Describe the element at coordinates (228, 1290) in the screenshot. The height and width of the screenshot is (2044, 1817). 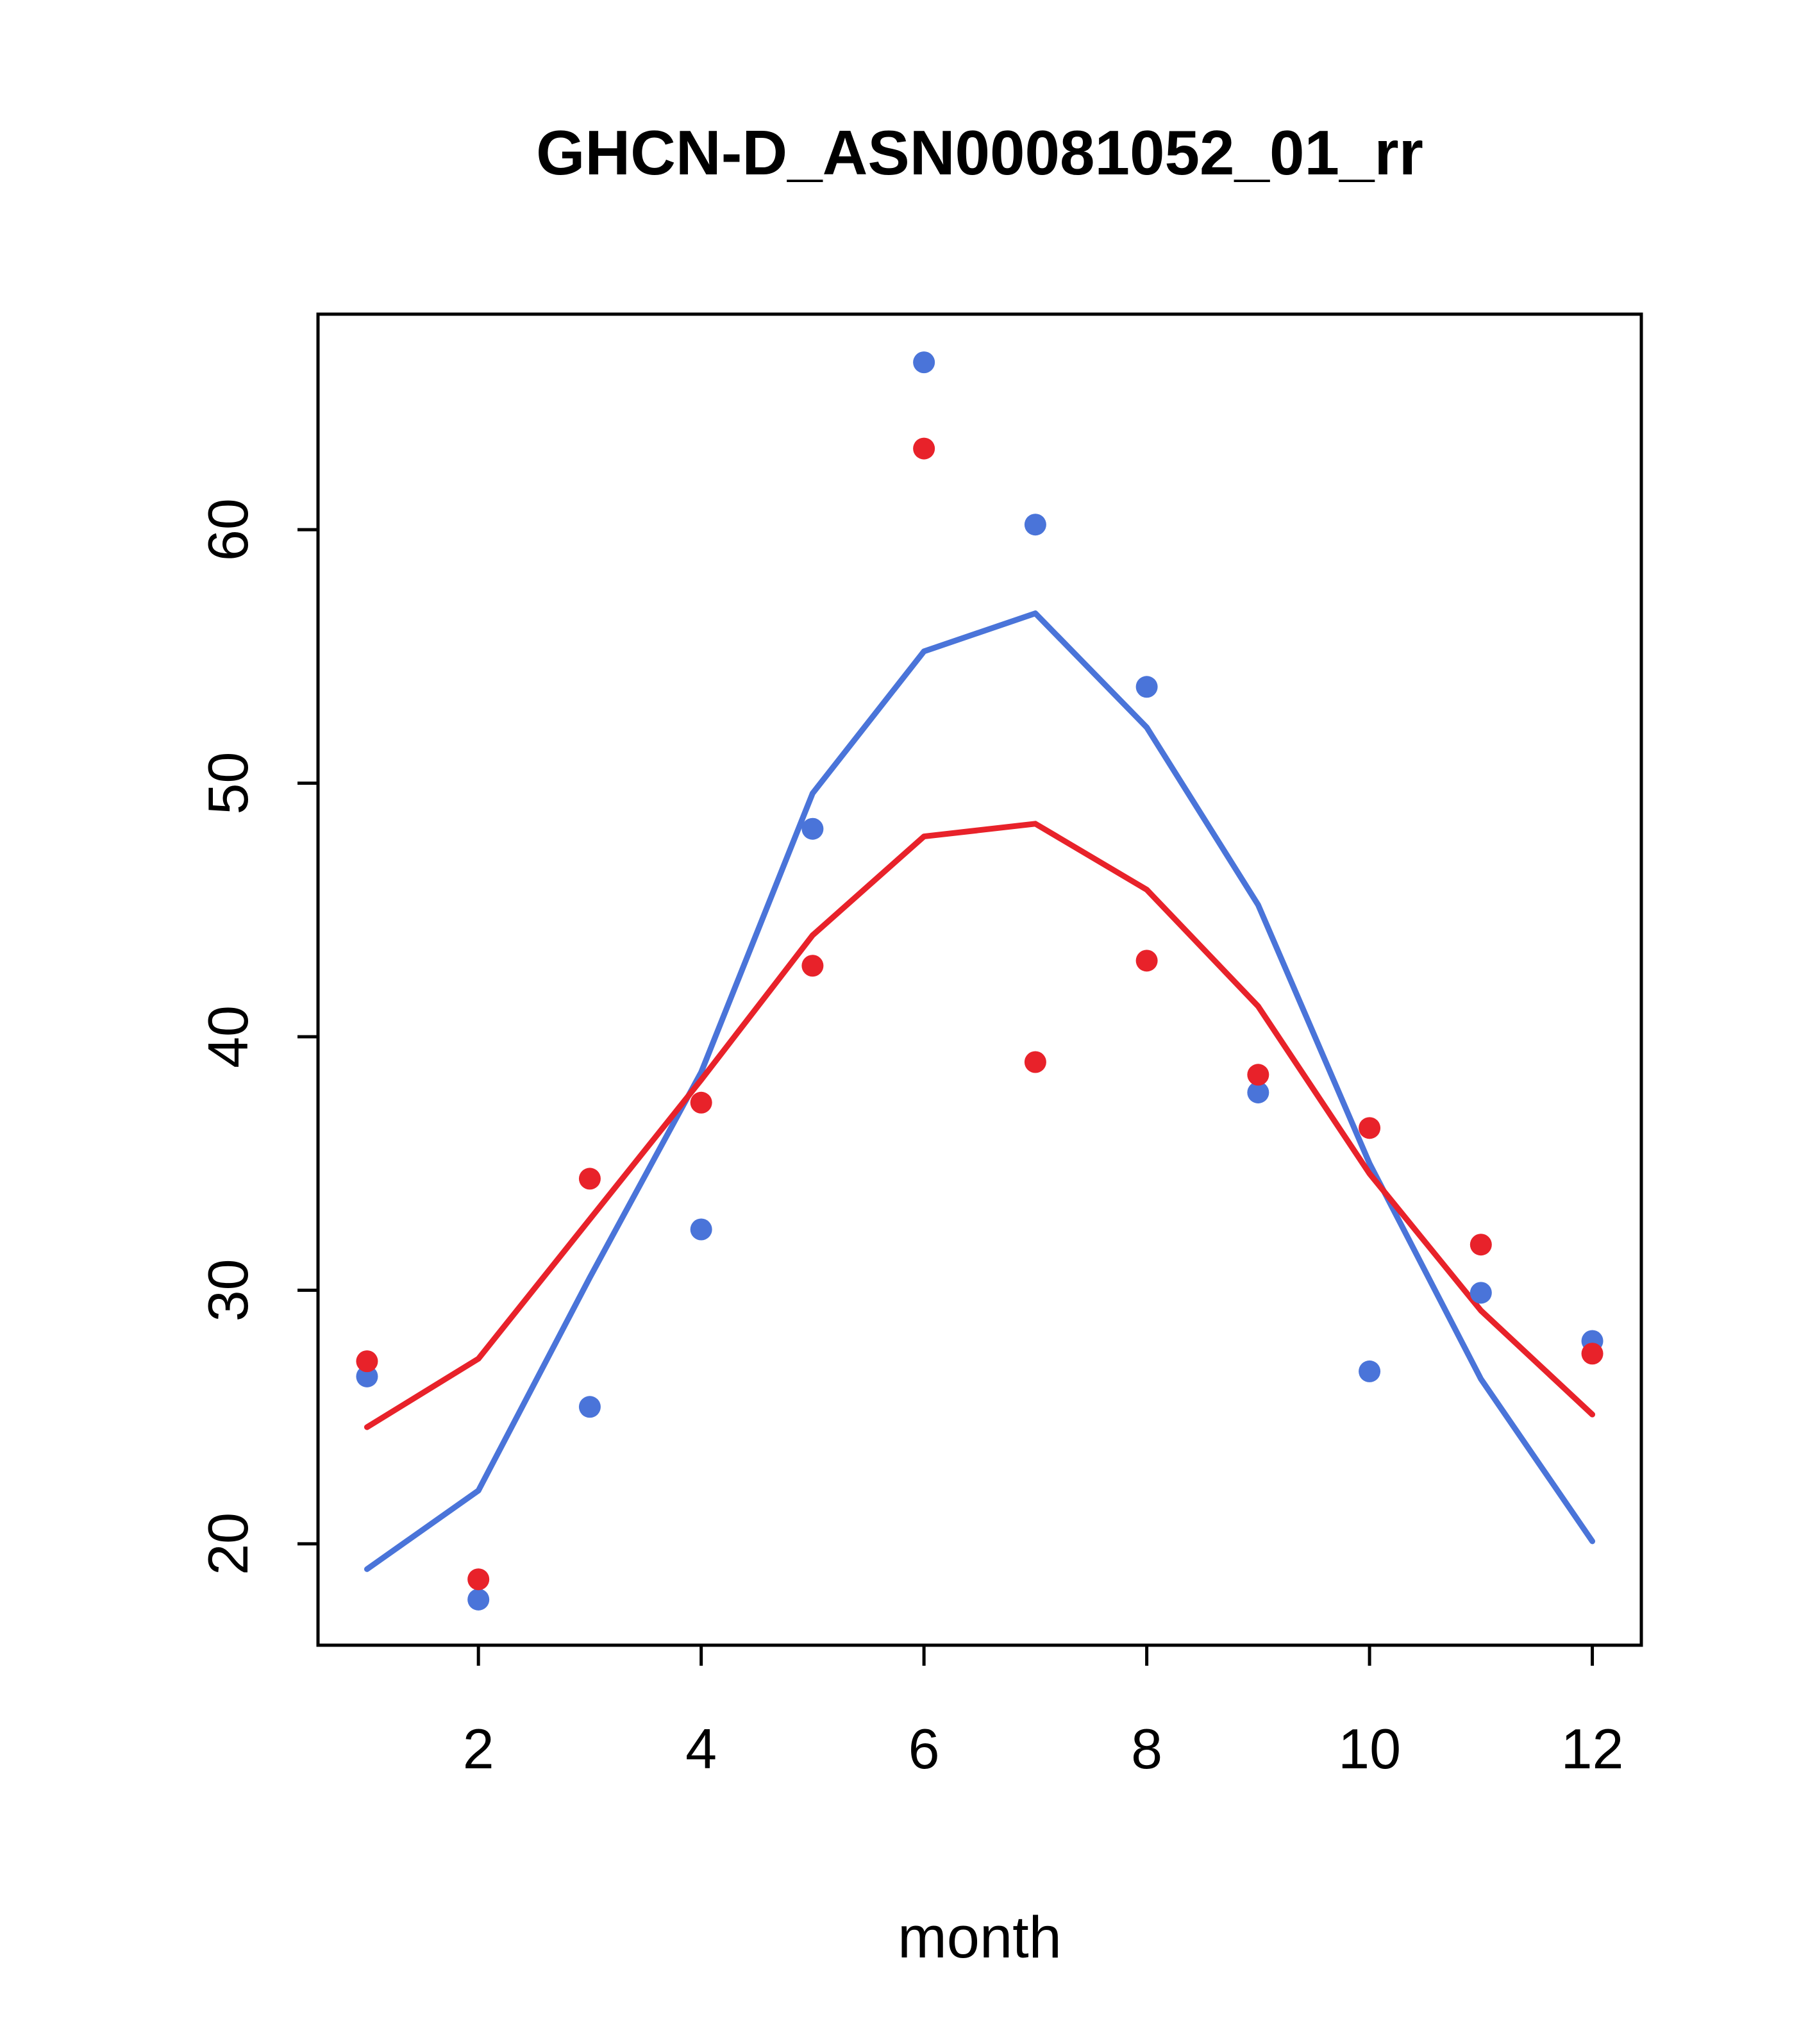
I see `y-tick-label: 30` at that location.